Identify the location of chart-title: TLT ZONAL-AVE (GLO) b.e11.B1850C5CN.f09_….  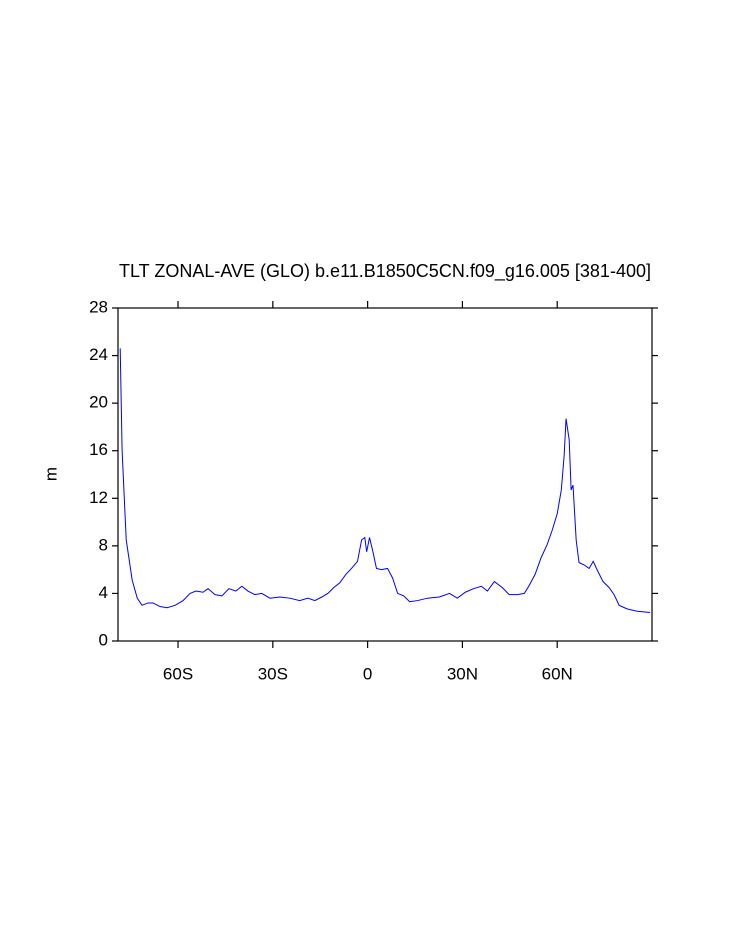
(385, 271).